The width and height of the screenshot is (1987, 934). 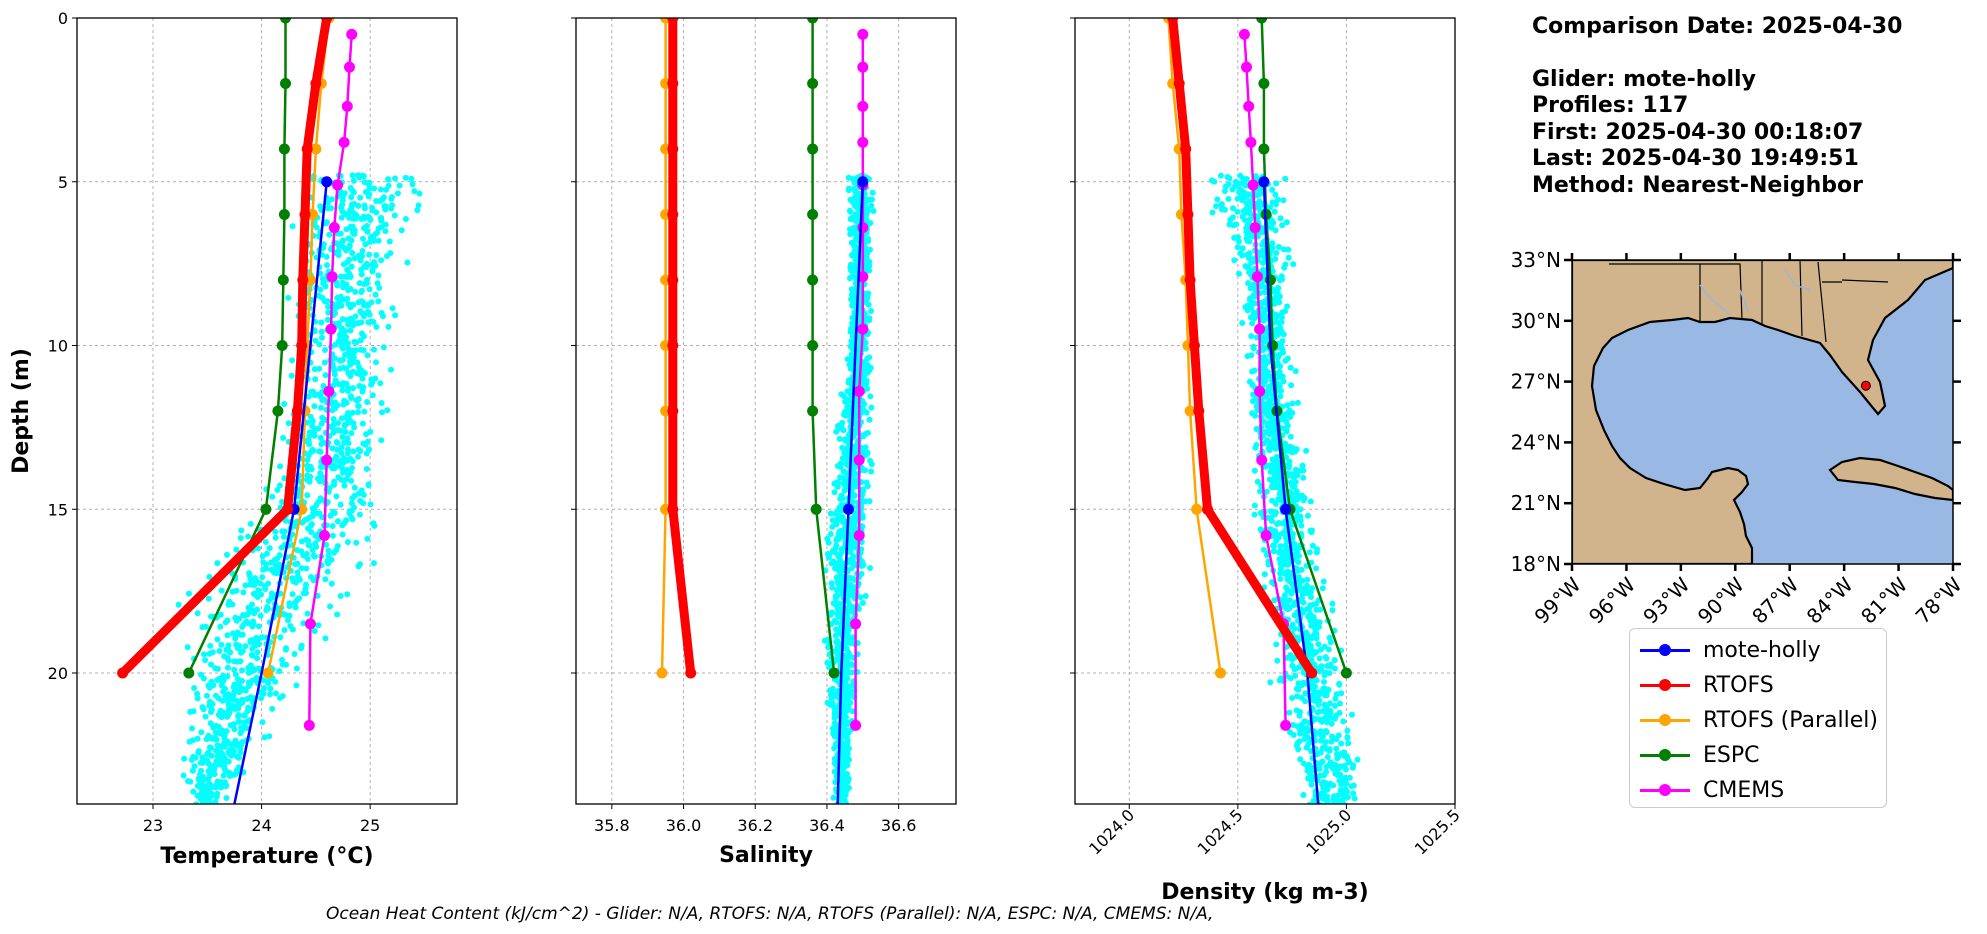 What do you see at coordinates (1762, 412) in the screenshot?
I see `map-frame-ticks` at bounding box center [1762, 412].